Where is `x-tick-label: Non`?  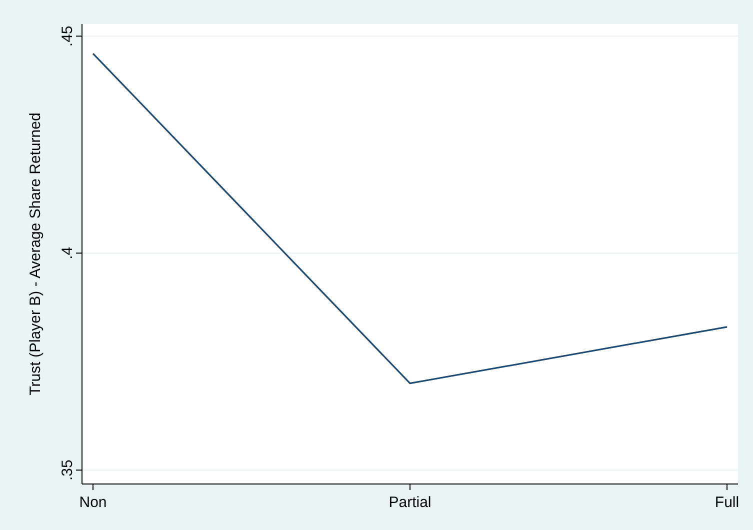 x-tick-label: Non is located at coordinates (93, 502).